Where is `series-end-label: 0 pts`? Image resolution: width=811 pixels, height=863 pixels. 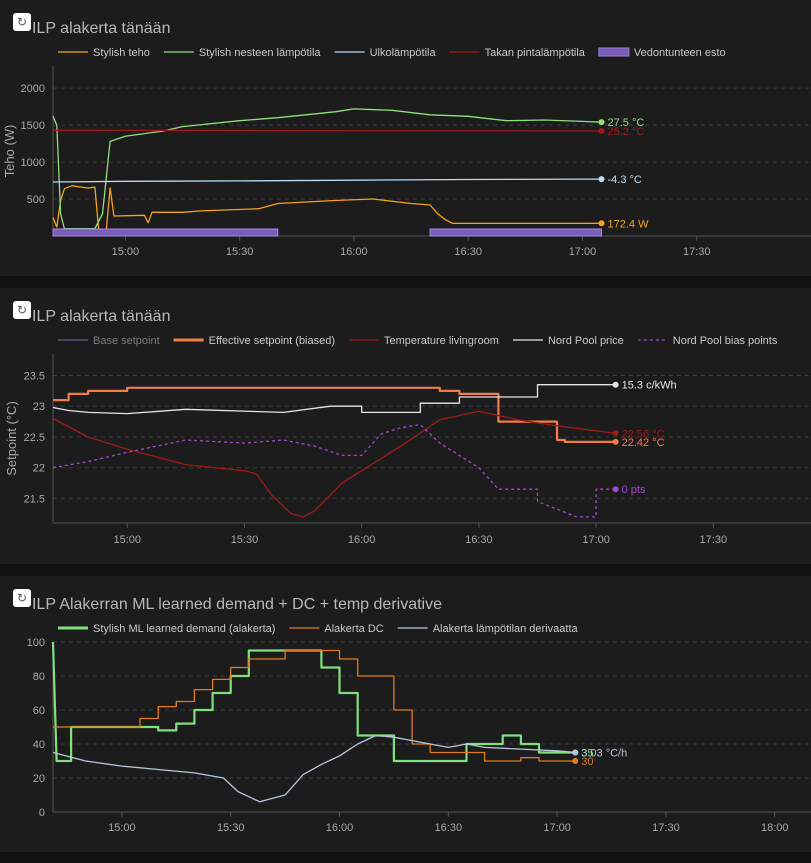 series-end-label: 0 pts is located at coordinates (634, 490).